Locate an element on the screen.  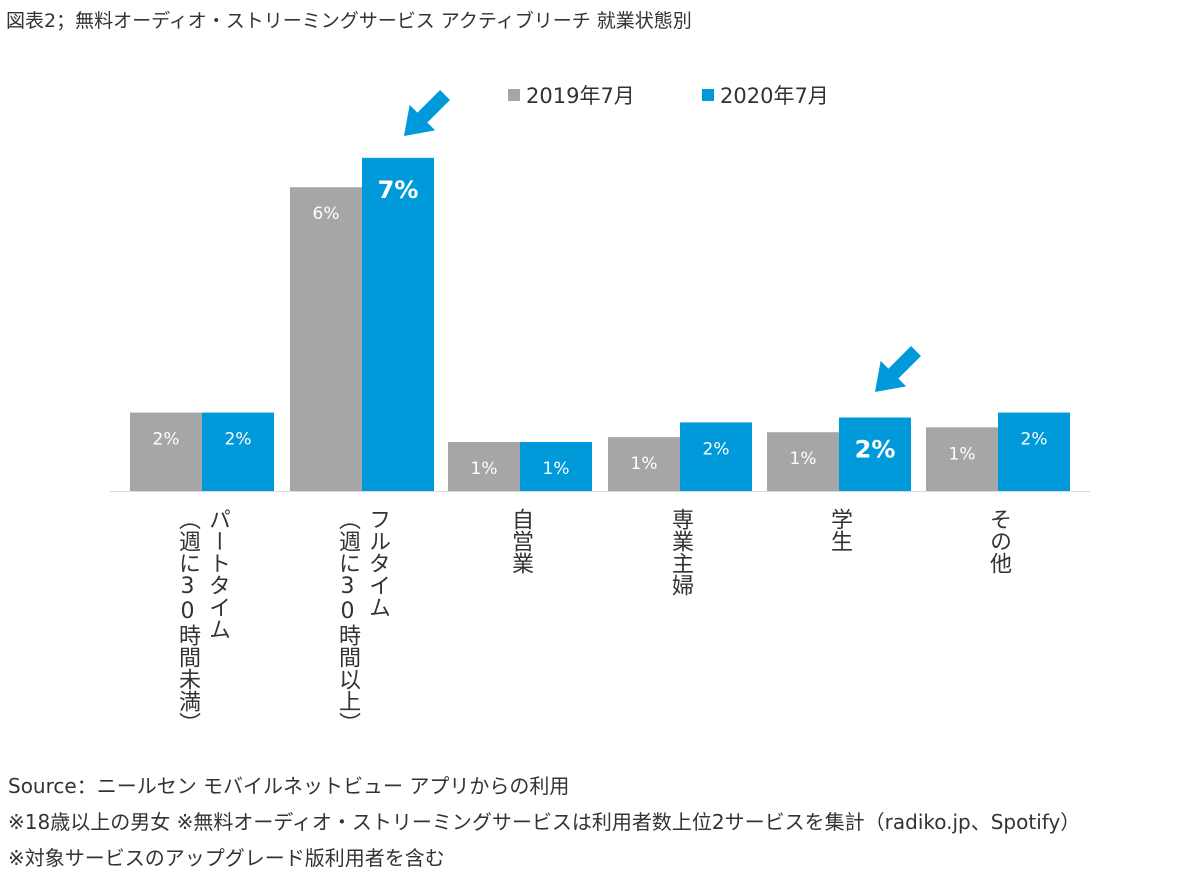
footnote-upgrade: ※対象サービスのアップグレード版利用者を含む is located at coordinates (226, 858).